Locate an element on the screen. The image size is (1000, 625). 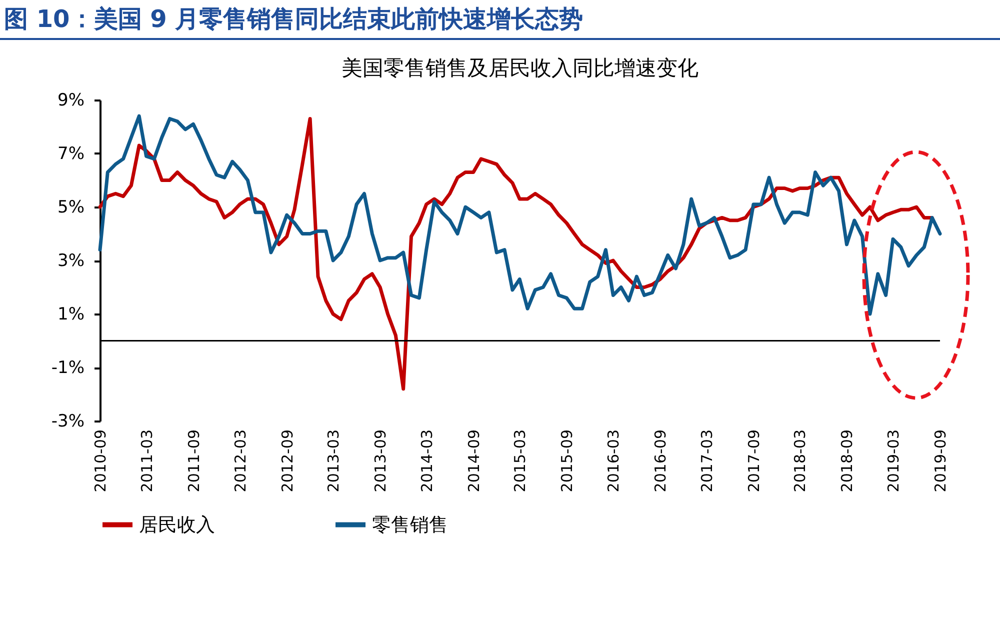
y-tick-label: 7% is located at coordinates (71, 154).